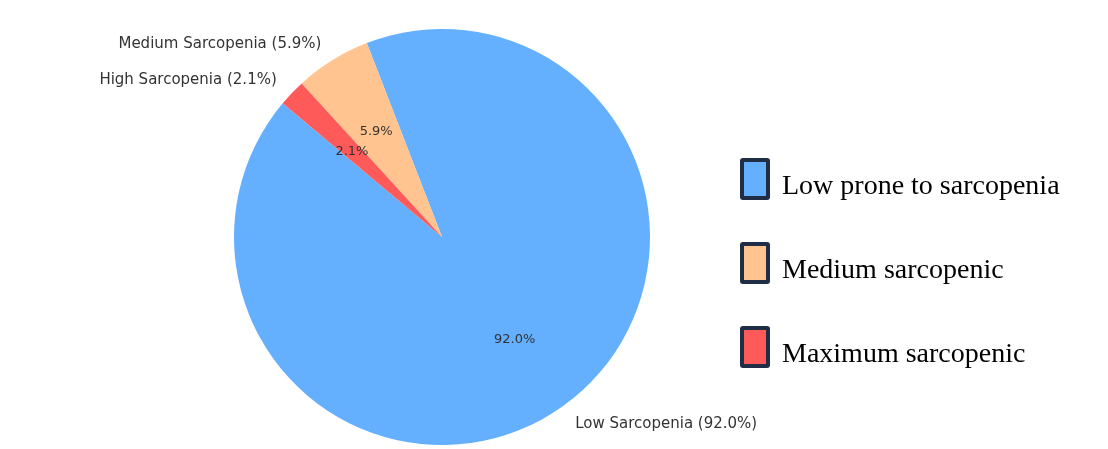  Describe the element at coordinates (904, 352) in the screenshot. I see `text: Maximum sarcopenic` at that location.